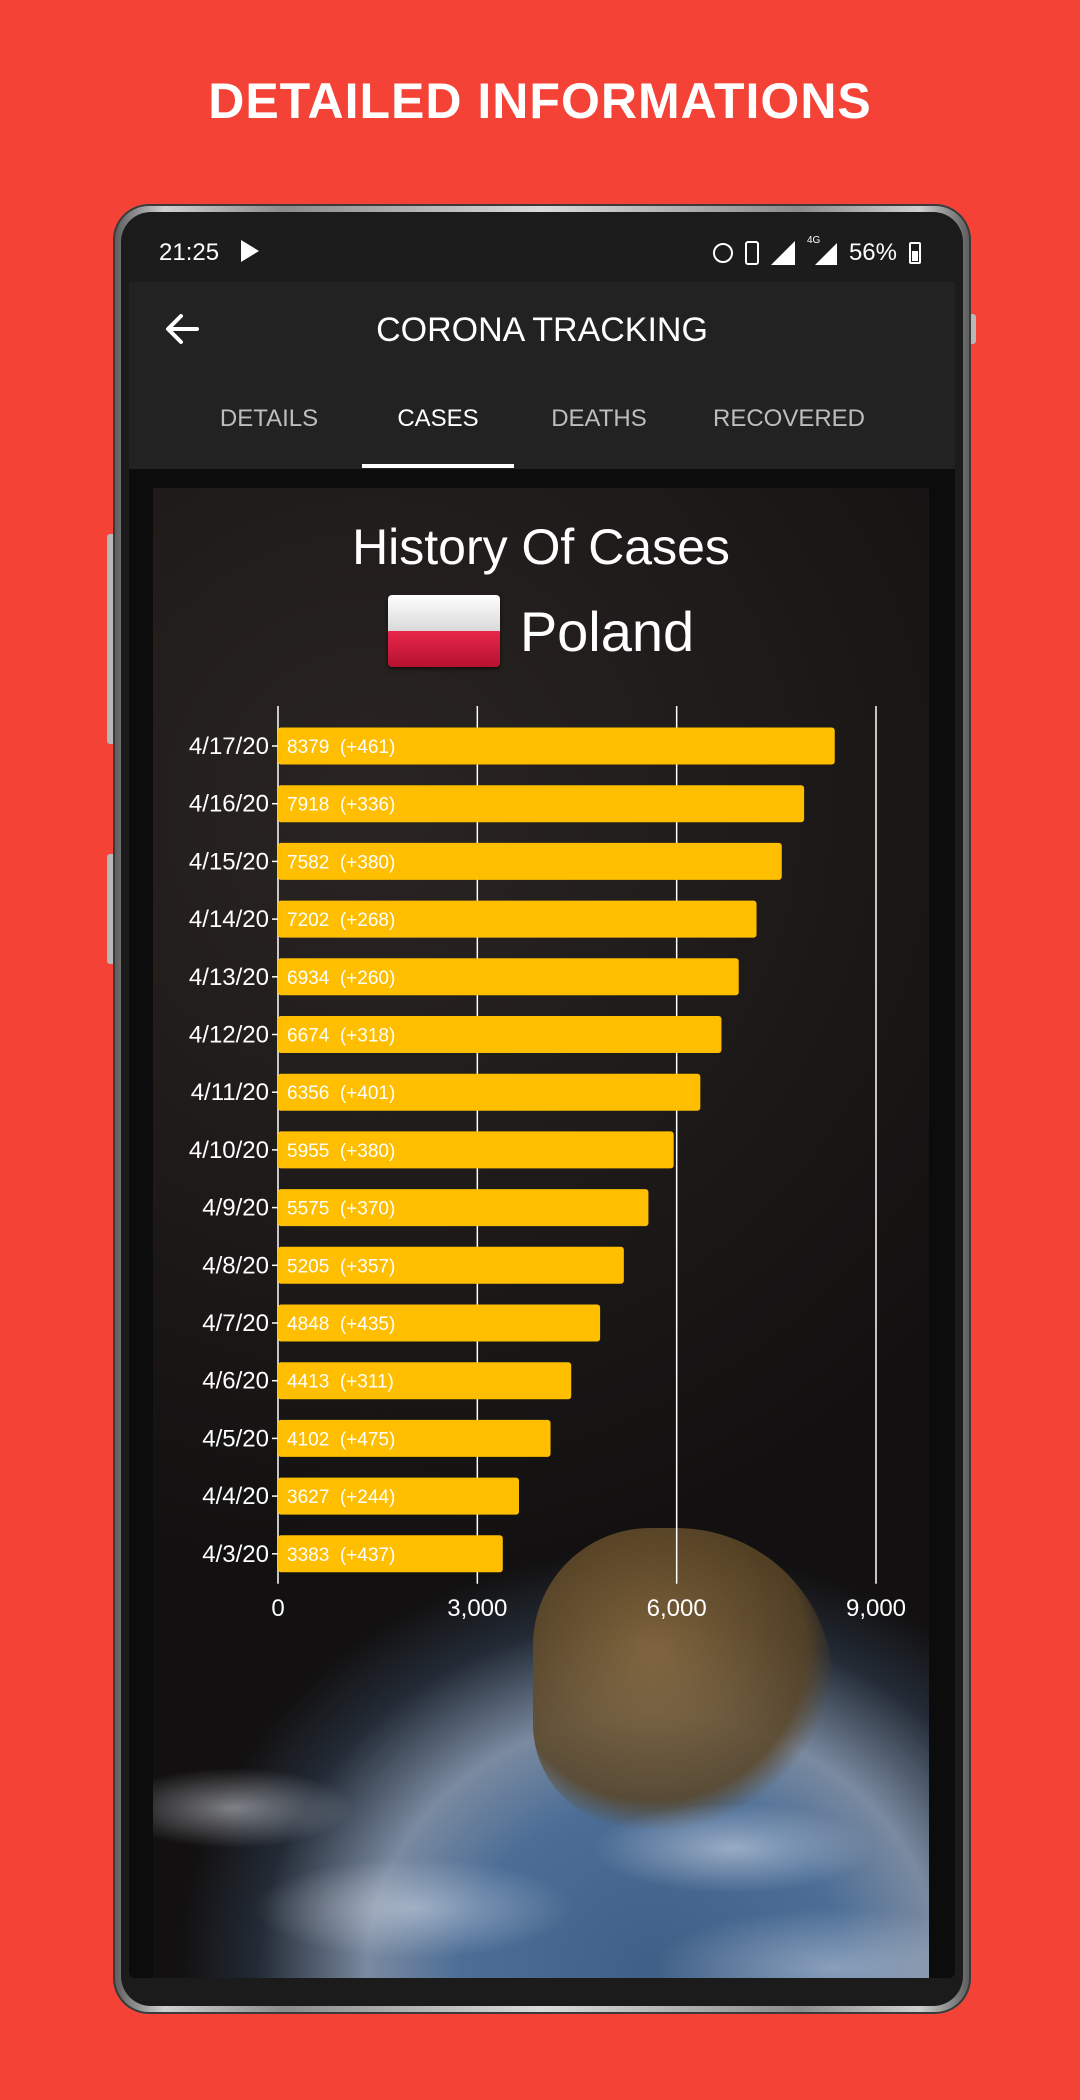  I want to click on play-store-icon, so click(250, 251).